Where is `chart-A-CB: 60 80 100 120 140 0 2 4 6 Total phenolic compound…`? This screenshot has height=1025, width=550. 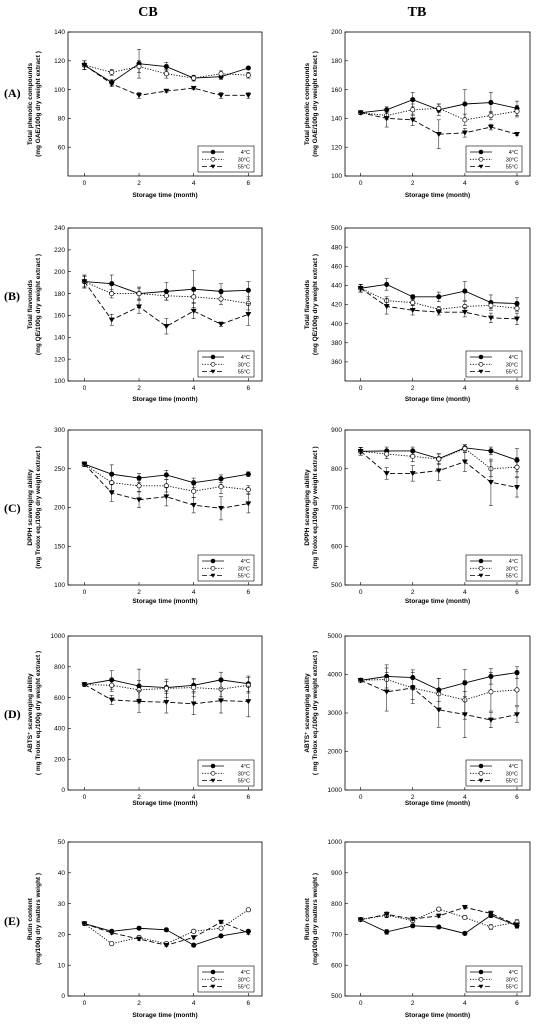 chart-A-CB: 60 80 100 120 140 0 2 4 6 Total phenolic compound… is located at coordinates (145, 114).